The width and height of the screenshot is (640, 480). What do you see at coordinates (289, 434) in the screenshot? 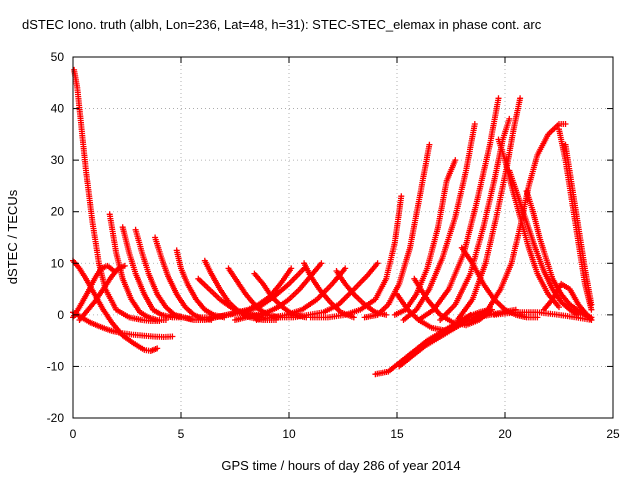
I see `x-tick-label: 10` at bounding box center [289, 434].